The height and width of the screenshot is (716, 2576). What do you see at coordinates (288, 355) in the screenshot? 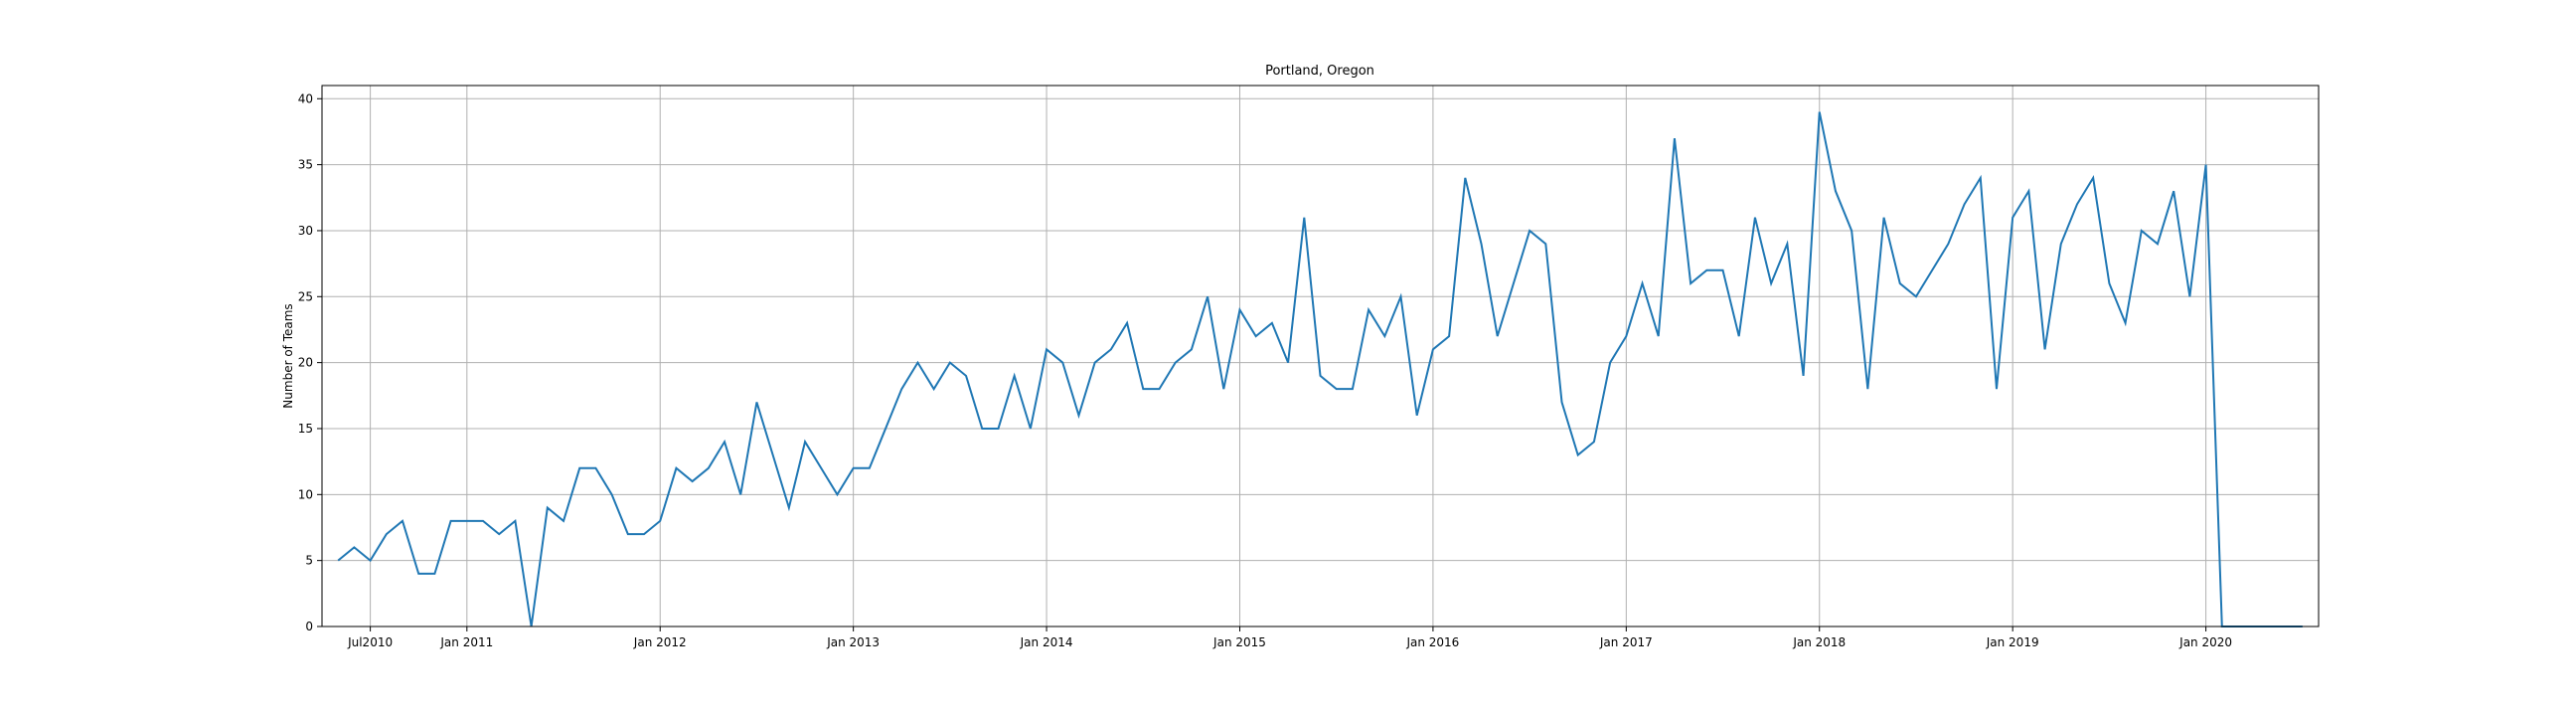
I see `y-axis-label: Number of Teams` at bounding box center [288, 355].